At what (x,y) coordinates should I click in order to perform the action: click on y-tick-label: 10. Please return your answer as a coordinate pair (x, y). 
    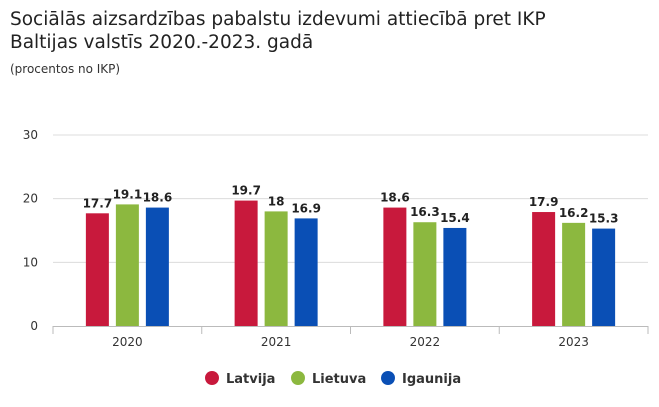
    Looking at the image, I should click on (30, 262).